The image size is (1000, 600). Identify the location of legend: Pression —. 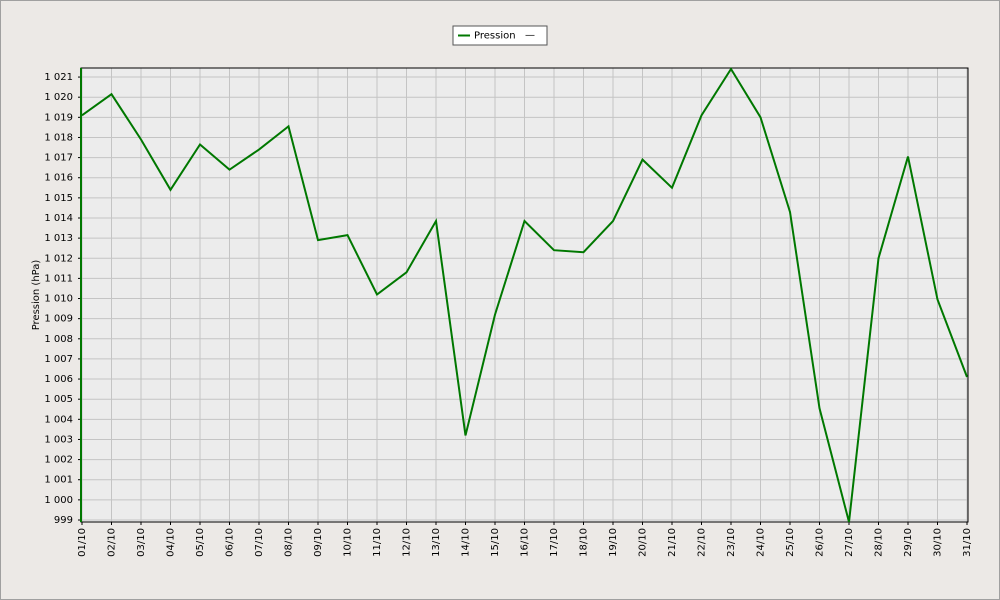
(500, 35).